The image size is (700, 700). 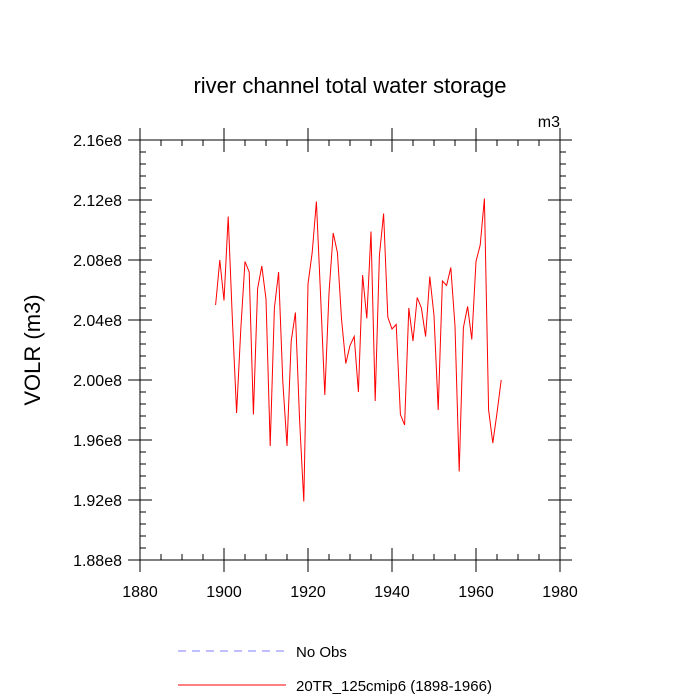 I want to click on x-tick-label: 1940, so click(x=392, y=592).